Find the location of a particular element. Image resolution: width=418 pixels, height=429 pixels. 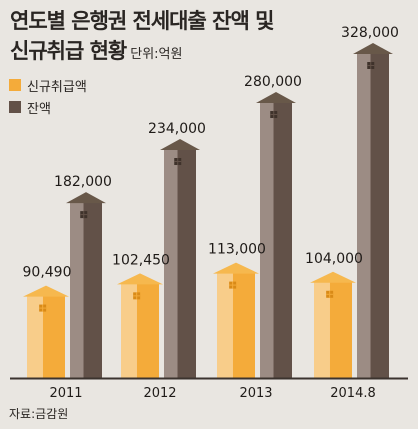

category-label-2: 2013 is located at coordinates (255, 393).